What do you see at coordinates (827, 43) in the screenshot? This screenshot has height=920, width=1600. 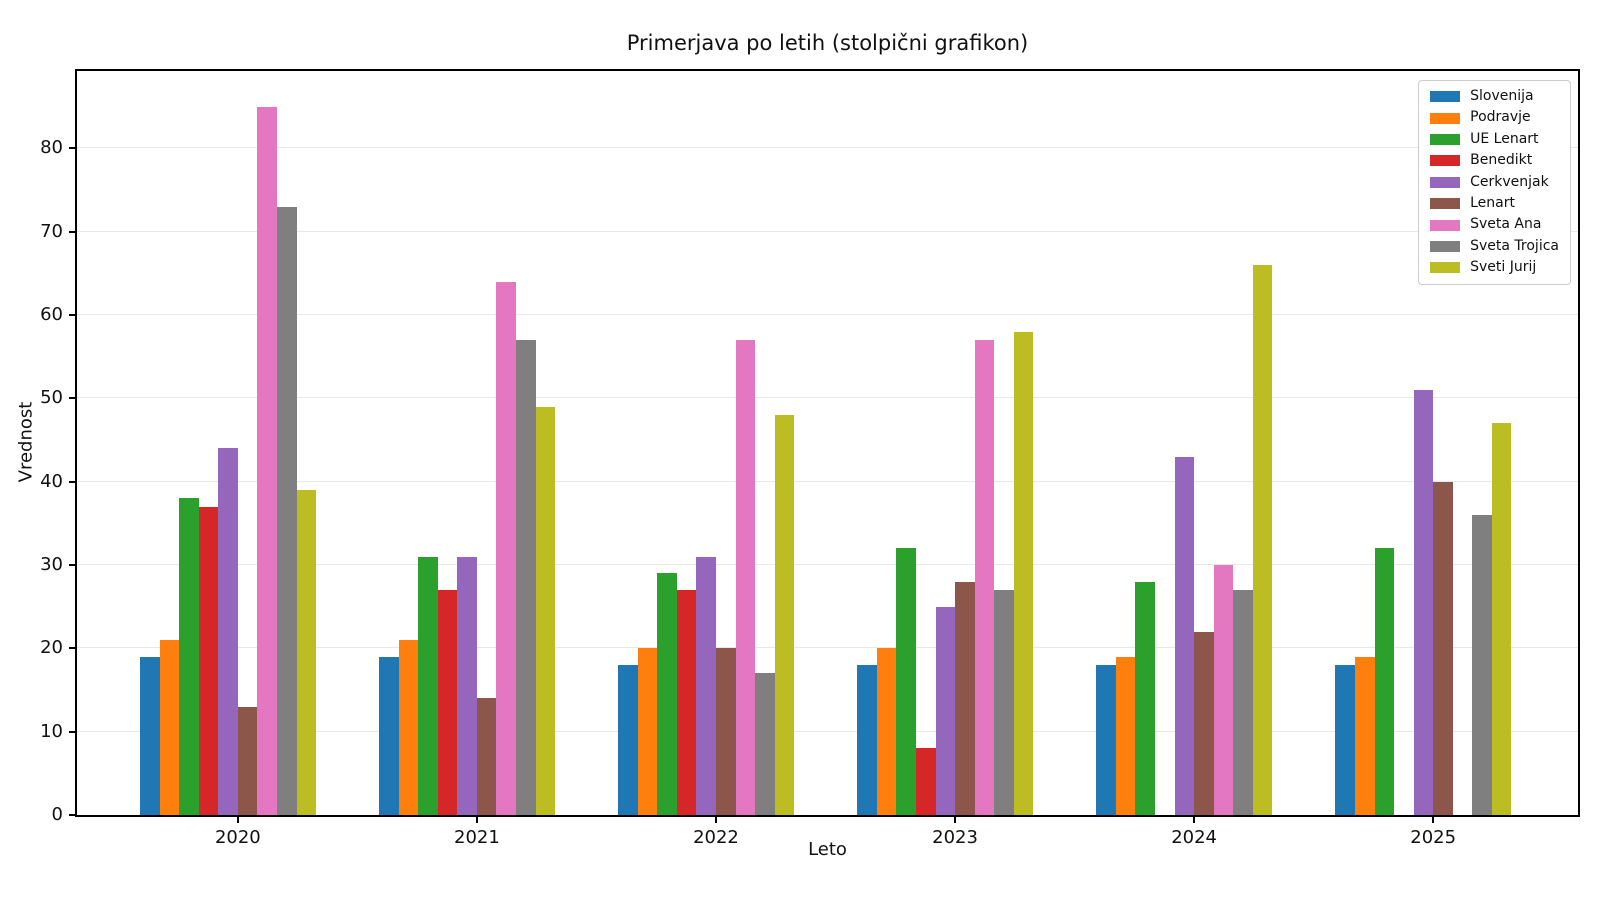 I see `chart-title: Primerjava po letih (stolpični grafikon)` at bounding box center [827, 43].